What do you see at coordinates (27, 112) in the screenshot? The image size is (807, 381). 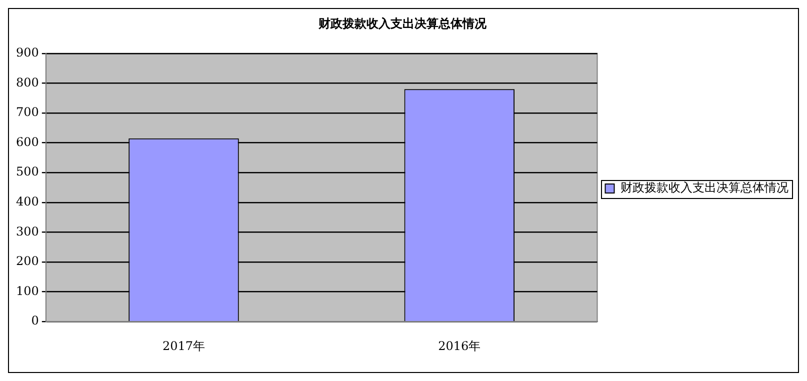 I see `y-tick-label: 700` at bounding box center [27, 112].